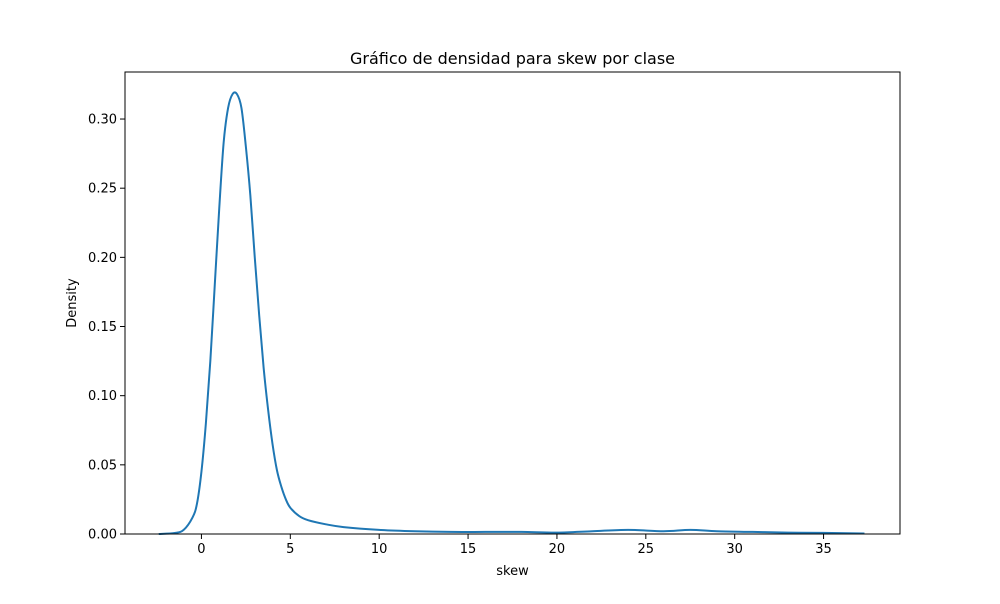  I want to click on x-tick-label: 0, so click(201, 549).